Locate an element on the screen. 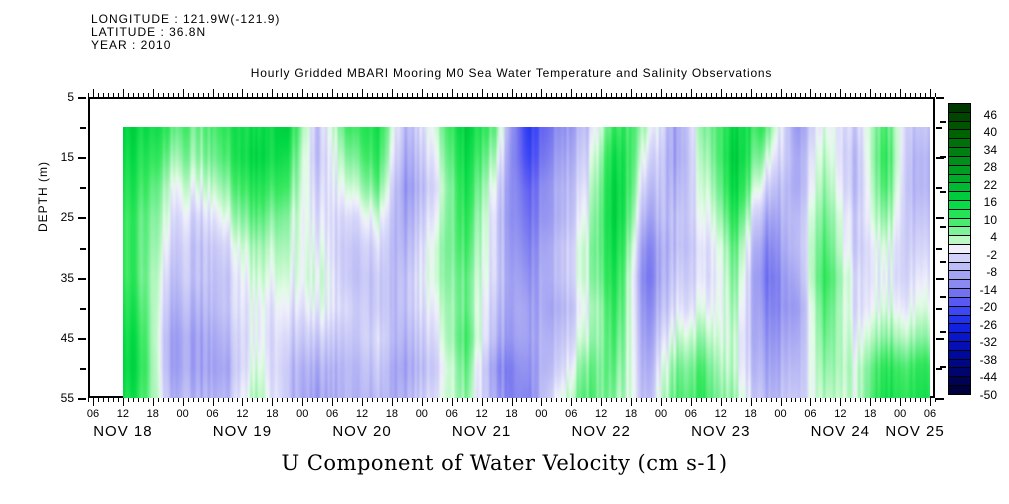 The height and width of the screenshot is (504, 1009). colorbar-tick-label: 46 is located at coordinates (990, 114).